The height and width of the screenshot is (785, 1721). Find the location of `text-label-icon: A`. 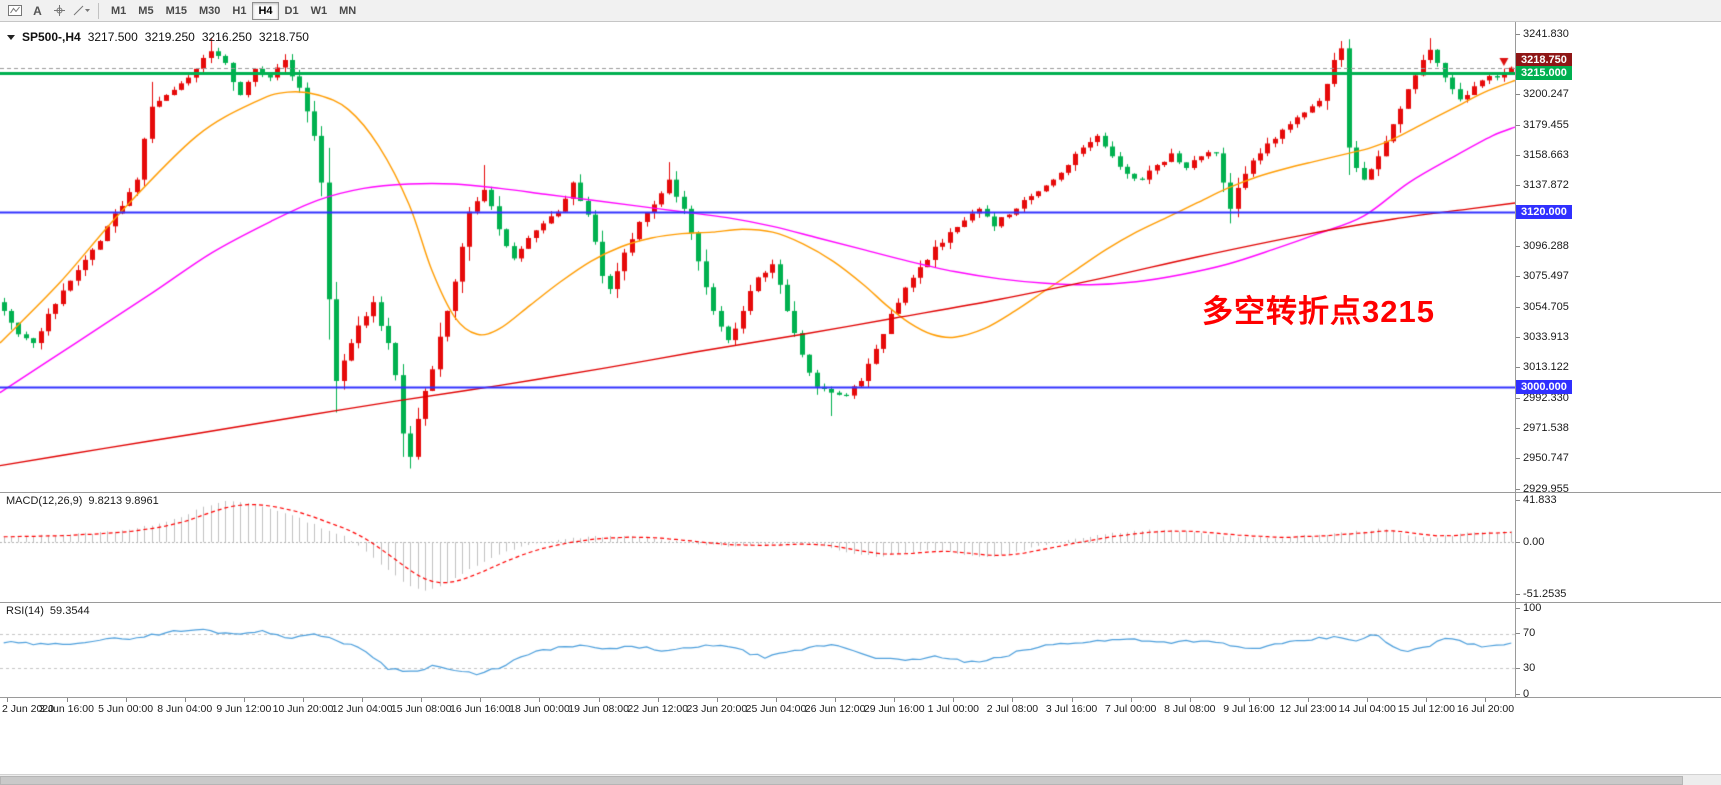

text-label-icon: A is located at coordinates (37, 11).